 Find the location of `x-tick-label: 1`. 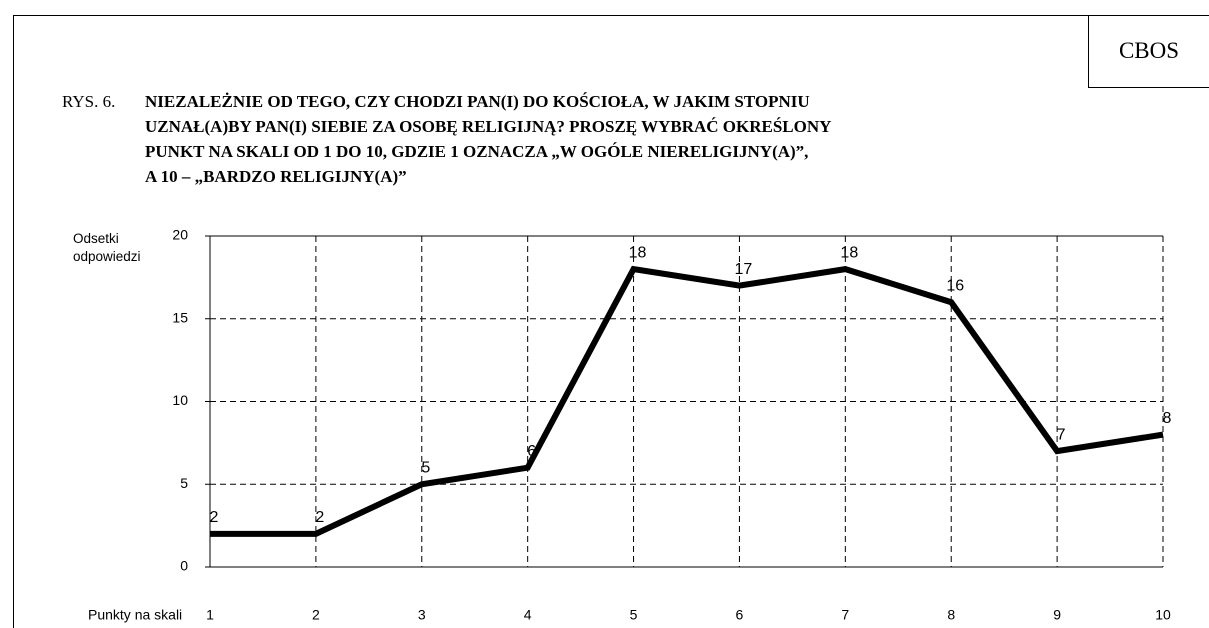

x-tick-label: 1 is located at coordinates (210, 615).